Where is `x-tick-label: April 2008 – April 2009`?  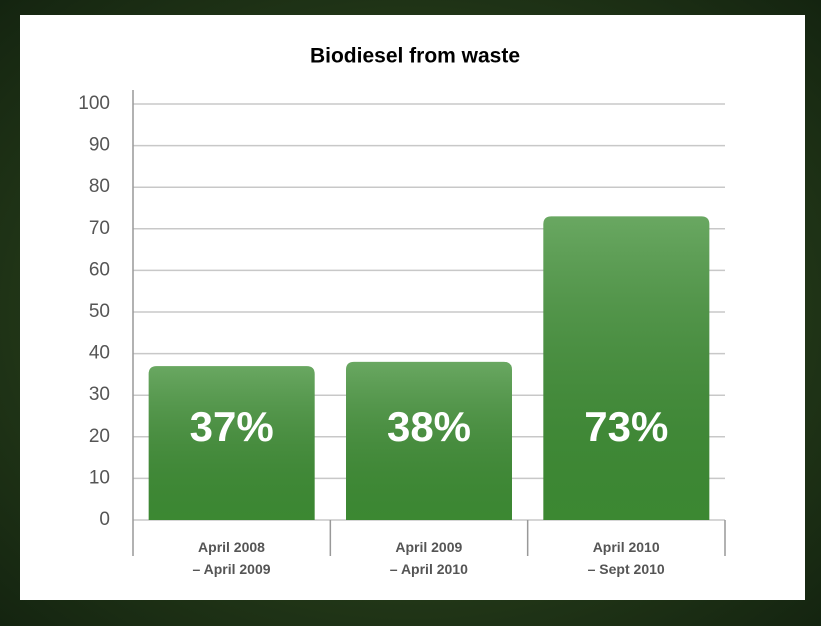
x-tick-label: April 2008 – April 2009 is located at coordinates (231, 558).